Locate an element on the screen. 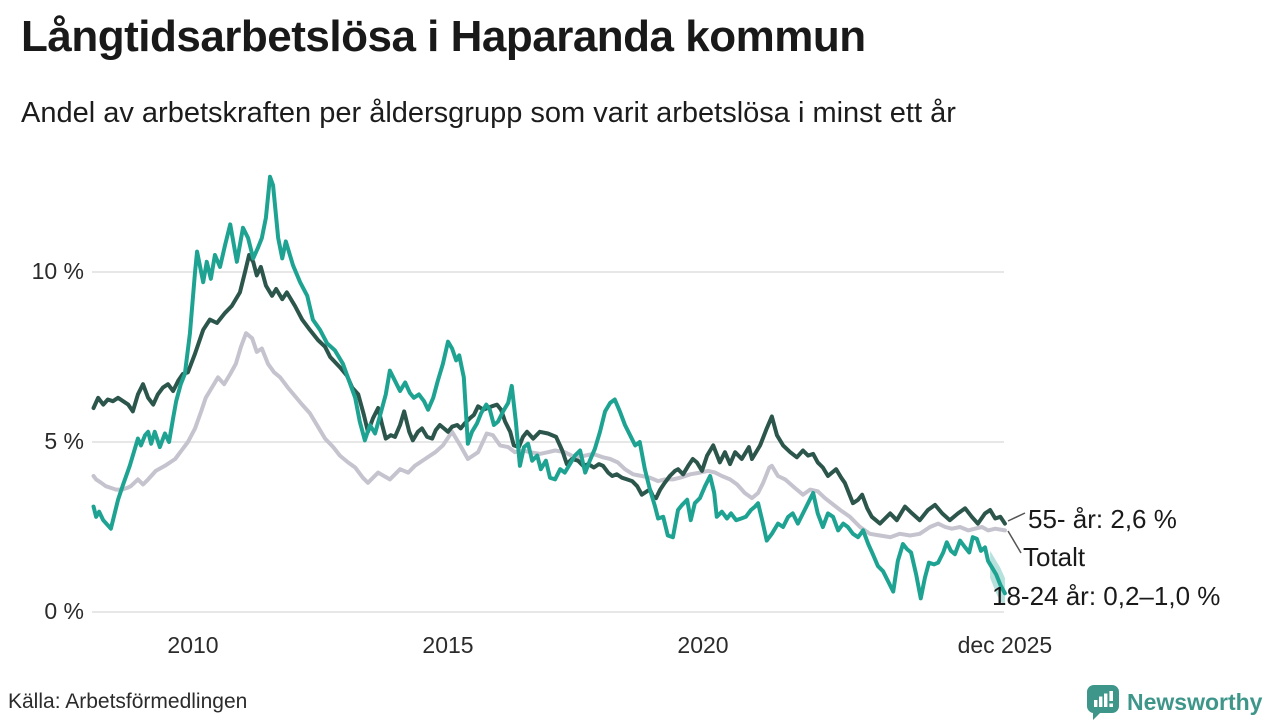 The width and height of the screenshot is (1280, 720). newsworthy-bubble-bar-chart-icon is located at coordinates (1102, 702).